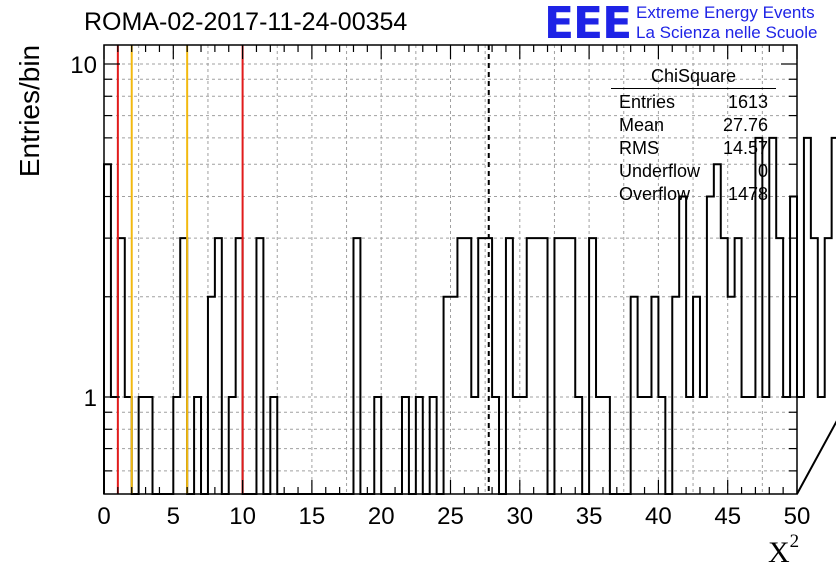  What do you see at coordinates (312, 516) in the screenshot?
I see `x-tick-label: 15` at bounding box center [312, 516].